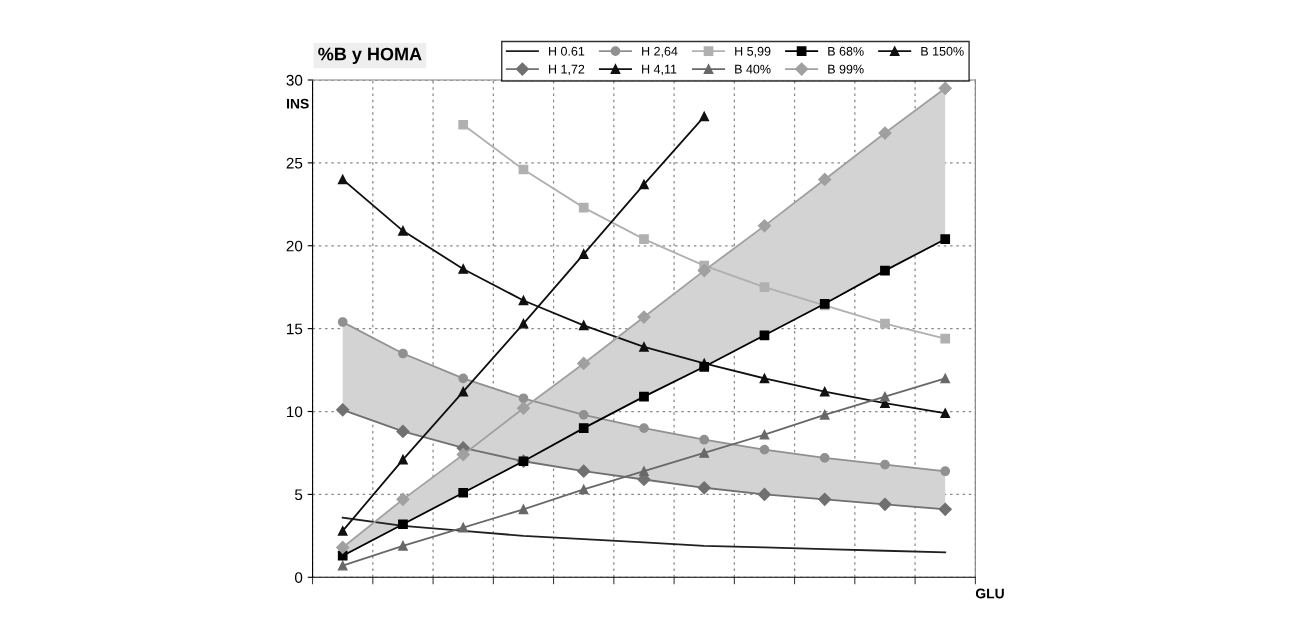 The height and width of the screenshot is (640, 1297). What do you see at coordinates (294, 80) in the screenshot?
I see `y-tick-label: 30` at bounding box center [294, 80].